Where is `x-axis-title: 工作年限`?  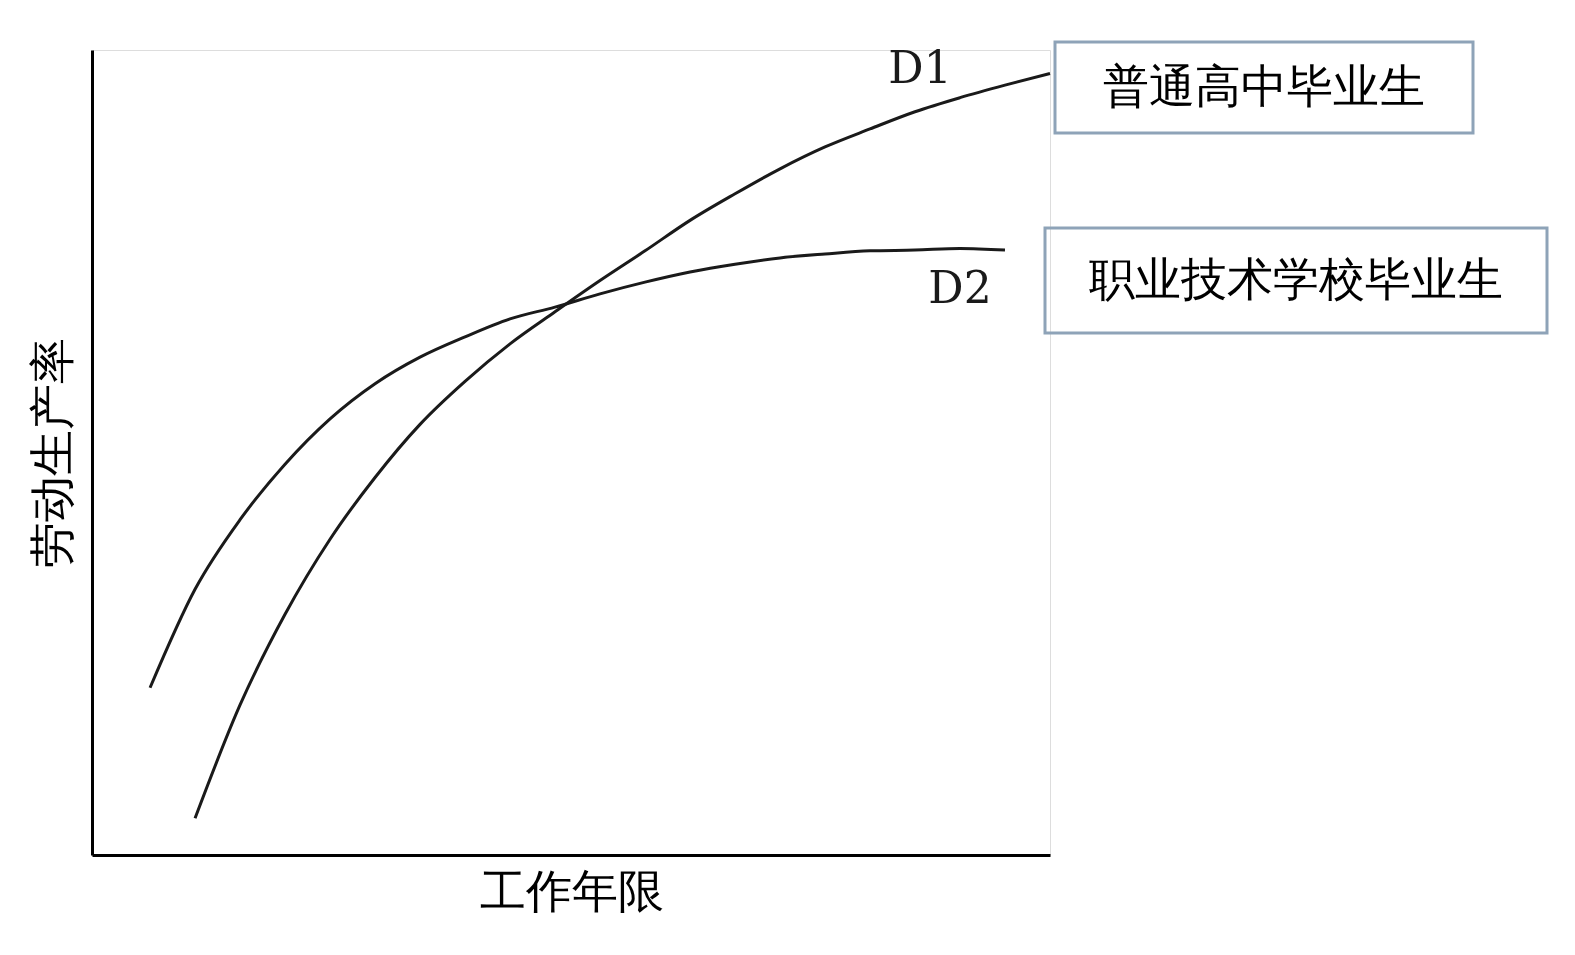 x-axis-title: 工作年限 is located at coordinates (571, 890).